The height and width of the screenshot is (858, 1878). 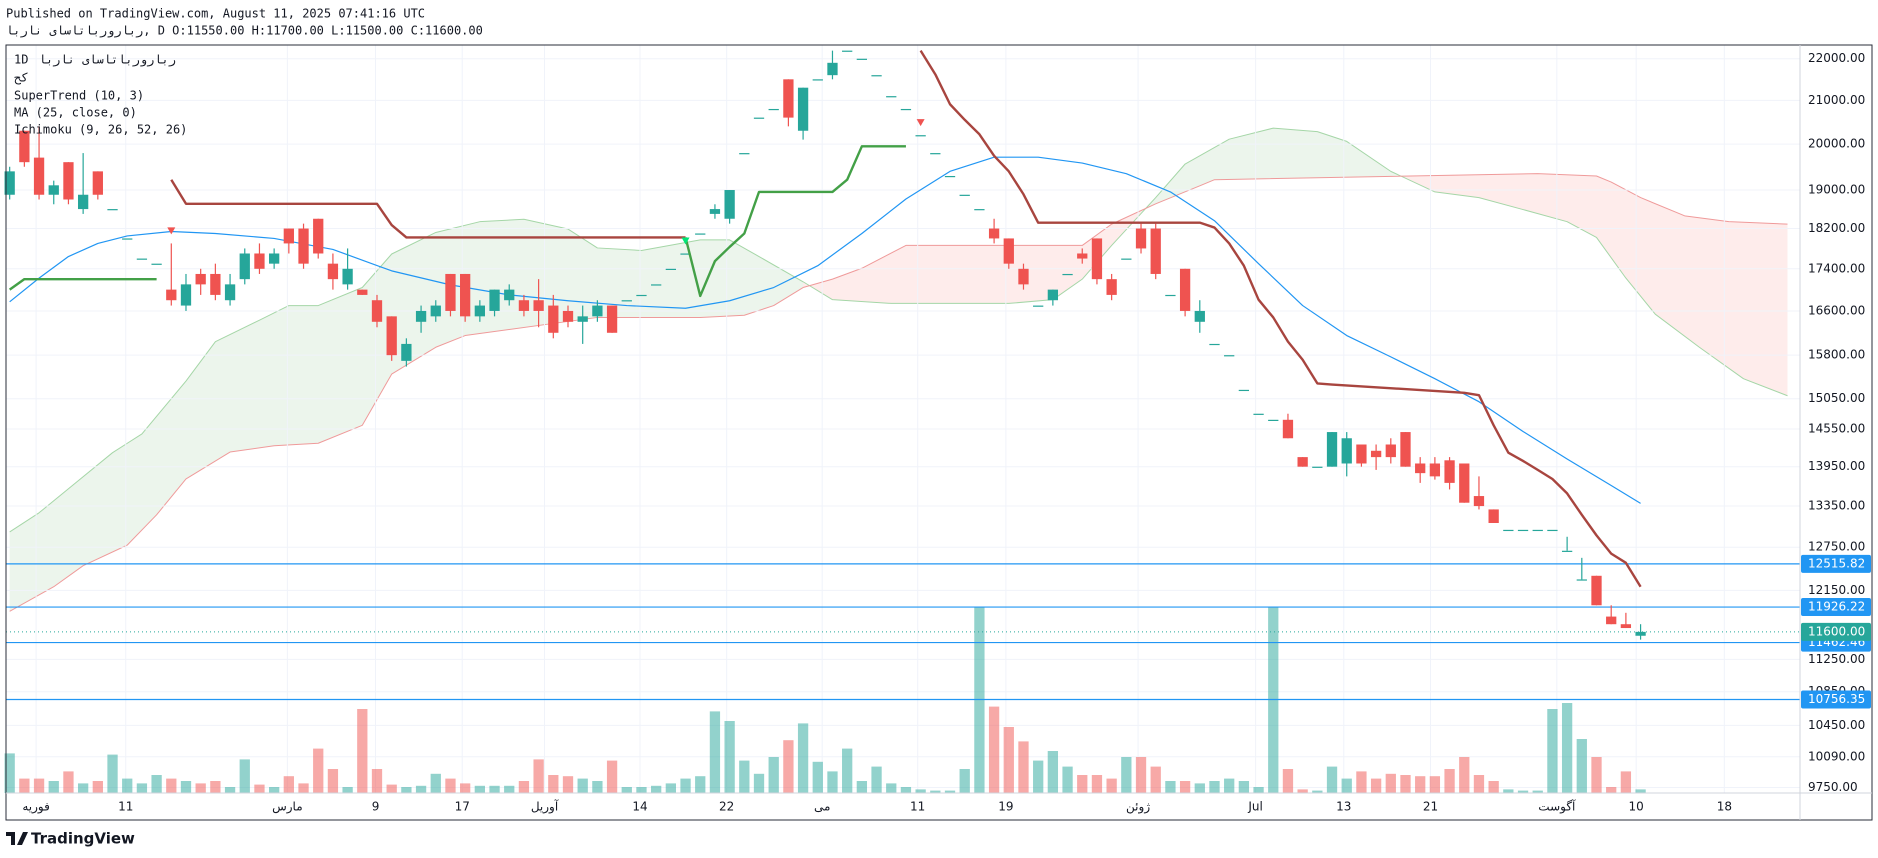 What do you see at coordinates (1836, 466) in the screenshot?
I see `y-tick-label: 13950.00` at bounding box center [1836, 466].